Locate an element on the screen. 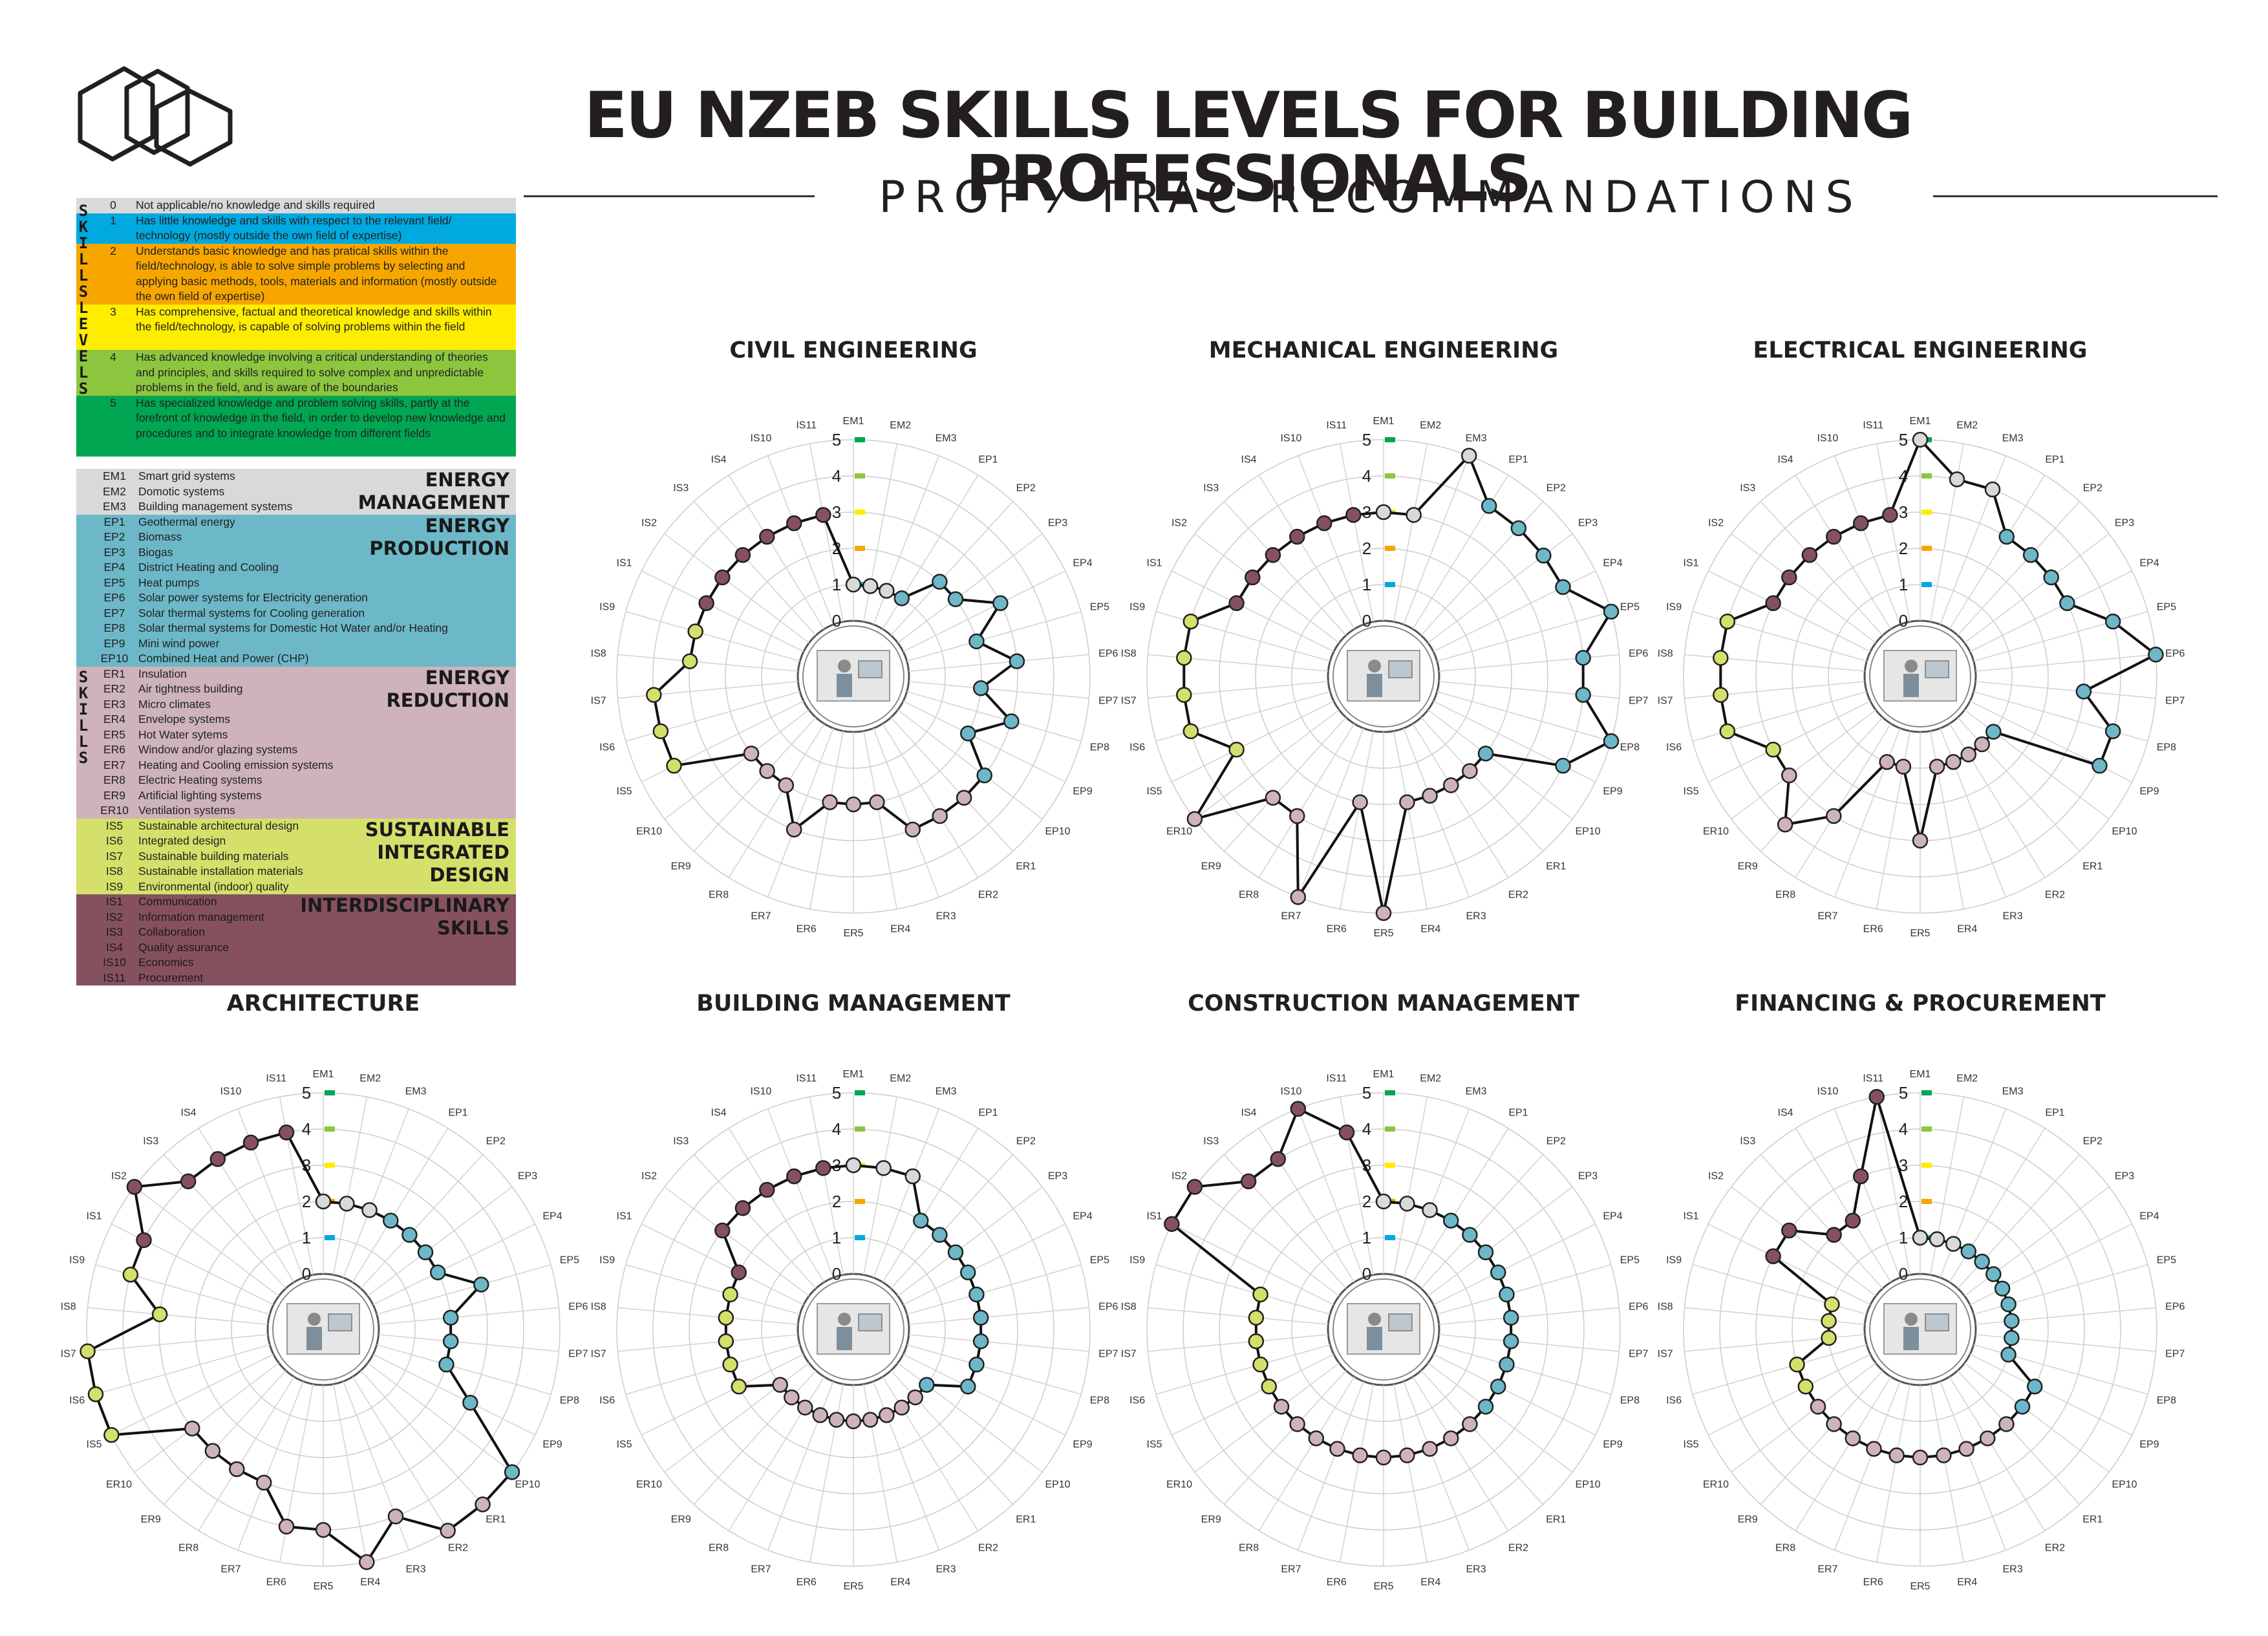 Image resolution: width=2268 pixels, height=1636 pixels. axis-label: EP5 is located at coordinates (2166, 607).